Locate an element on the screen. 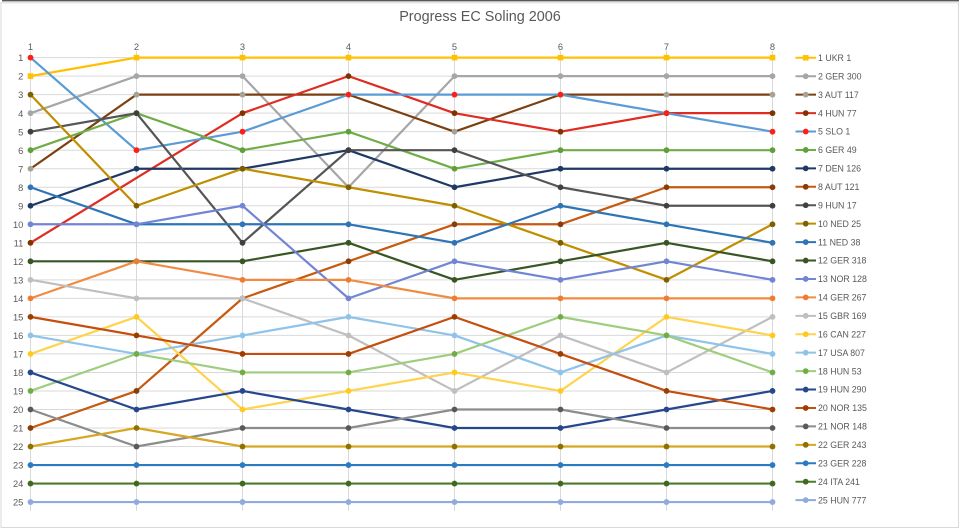  svg-text: 8 AUT 121 is located at coordinates (839, 187).